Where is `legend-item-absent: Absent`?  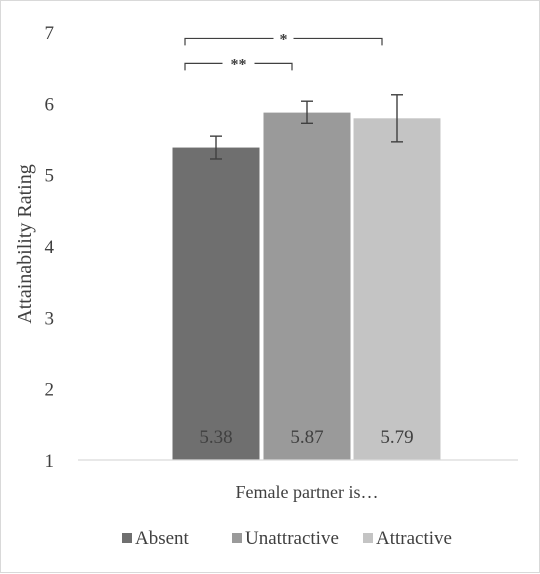
legend-item-absent: Absent is located at coordinates (156, 538).